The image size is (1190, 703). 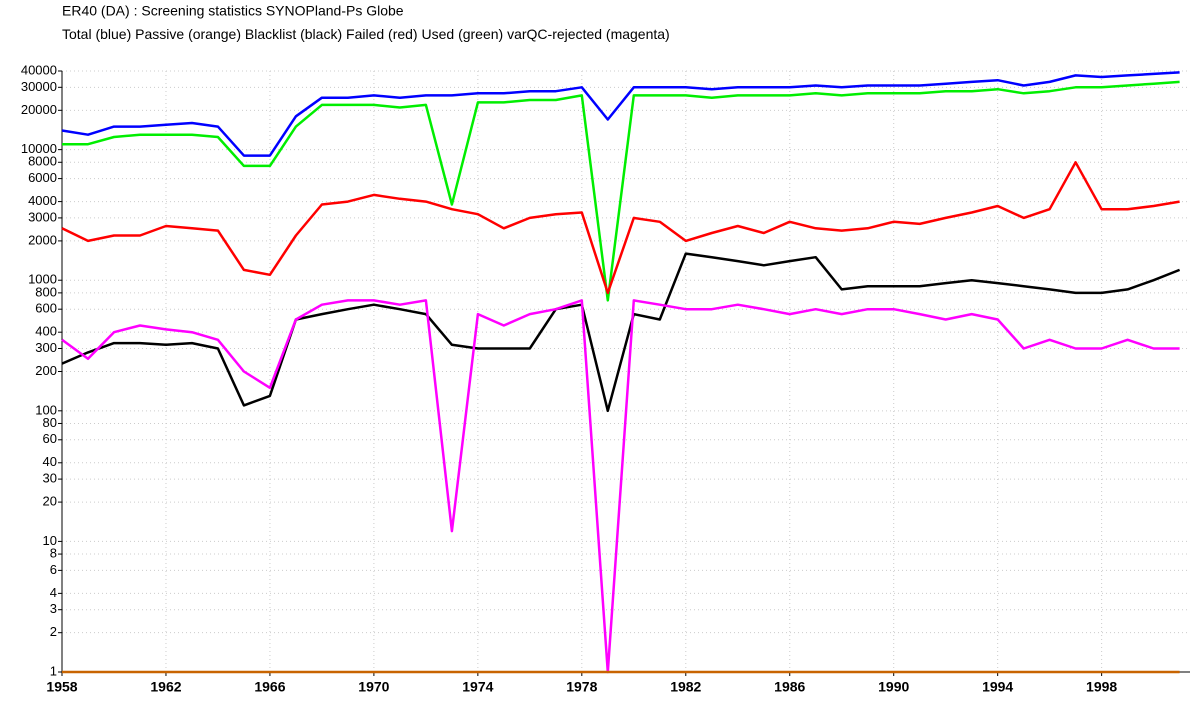 What do you see at coordinates (53, 670) in the screenshot?
I see `y-tick-label: 1` at bounding box center [53, 670].